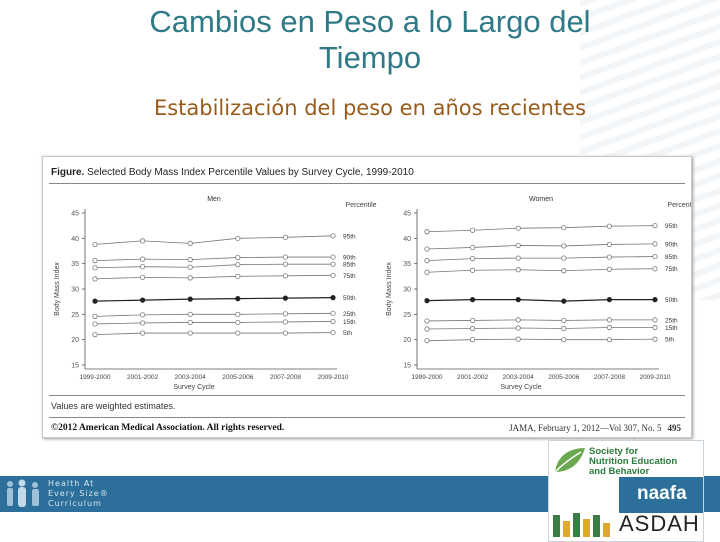  I want to click on men-series-label-95th: 95th, so click(349, 236).